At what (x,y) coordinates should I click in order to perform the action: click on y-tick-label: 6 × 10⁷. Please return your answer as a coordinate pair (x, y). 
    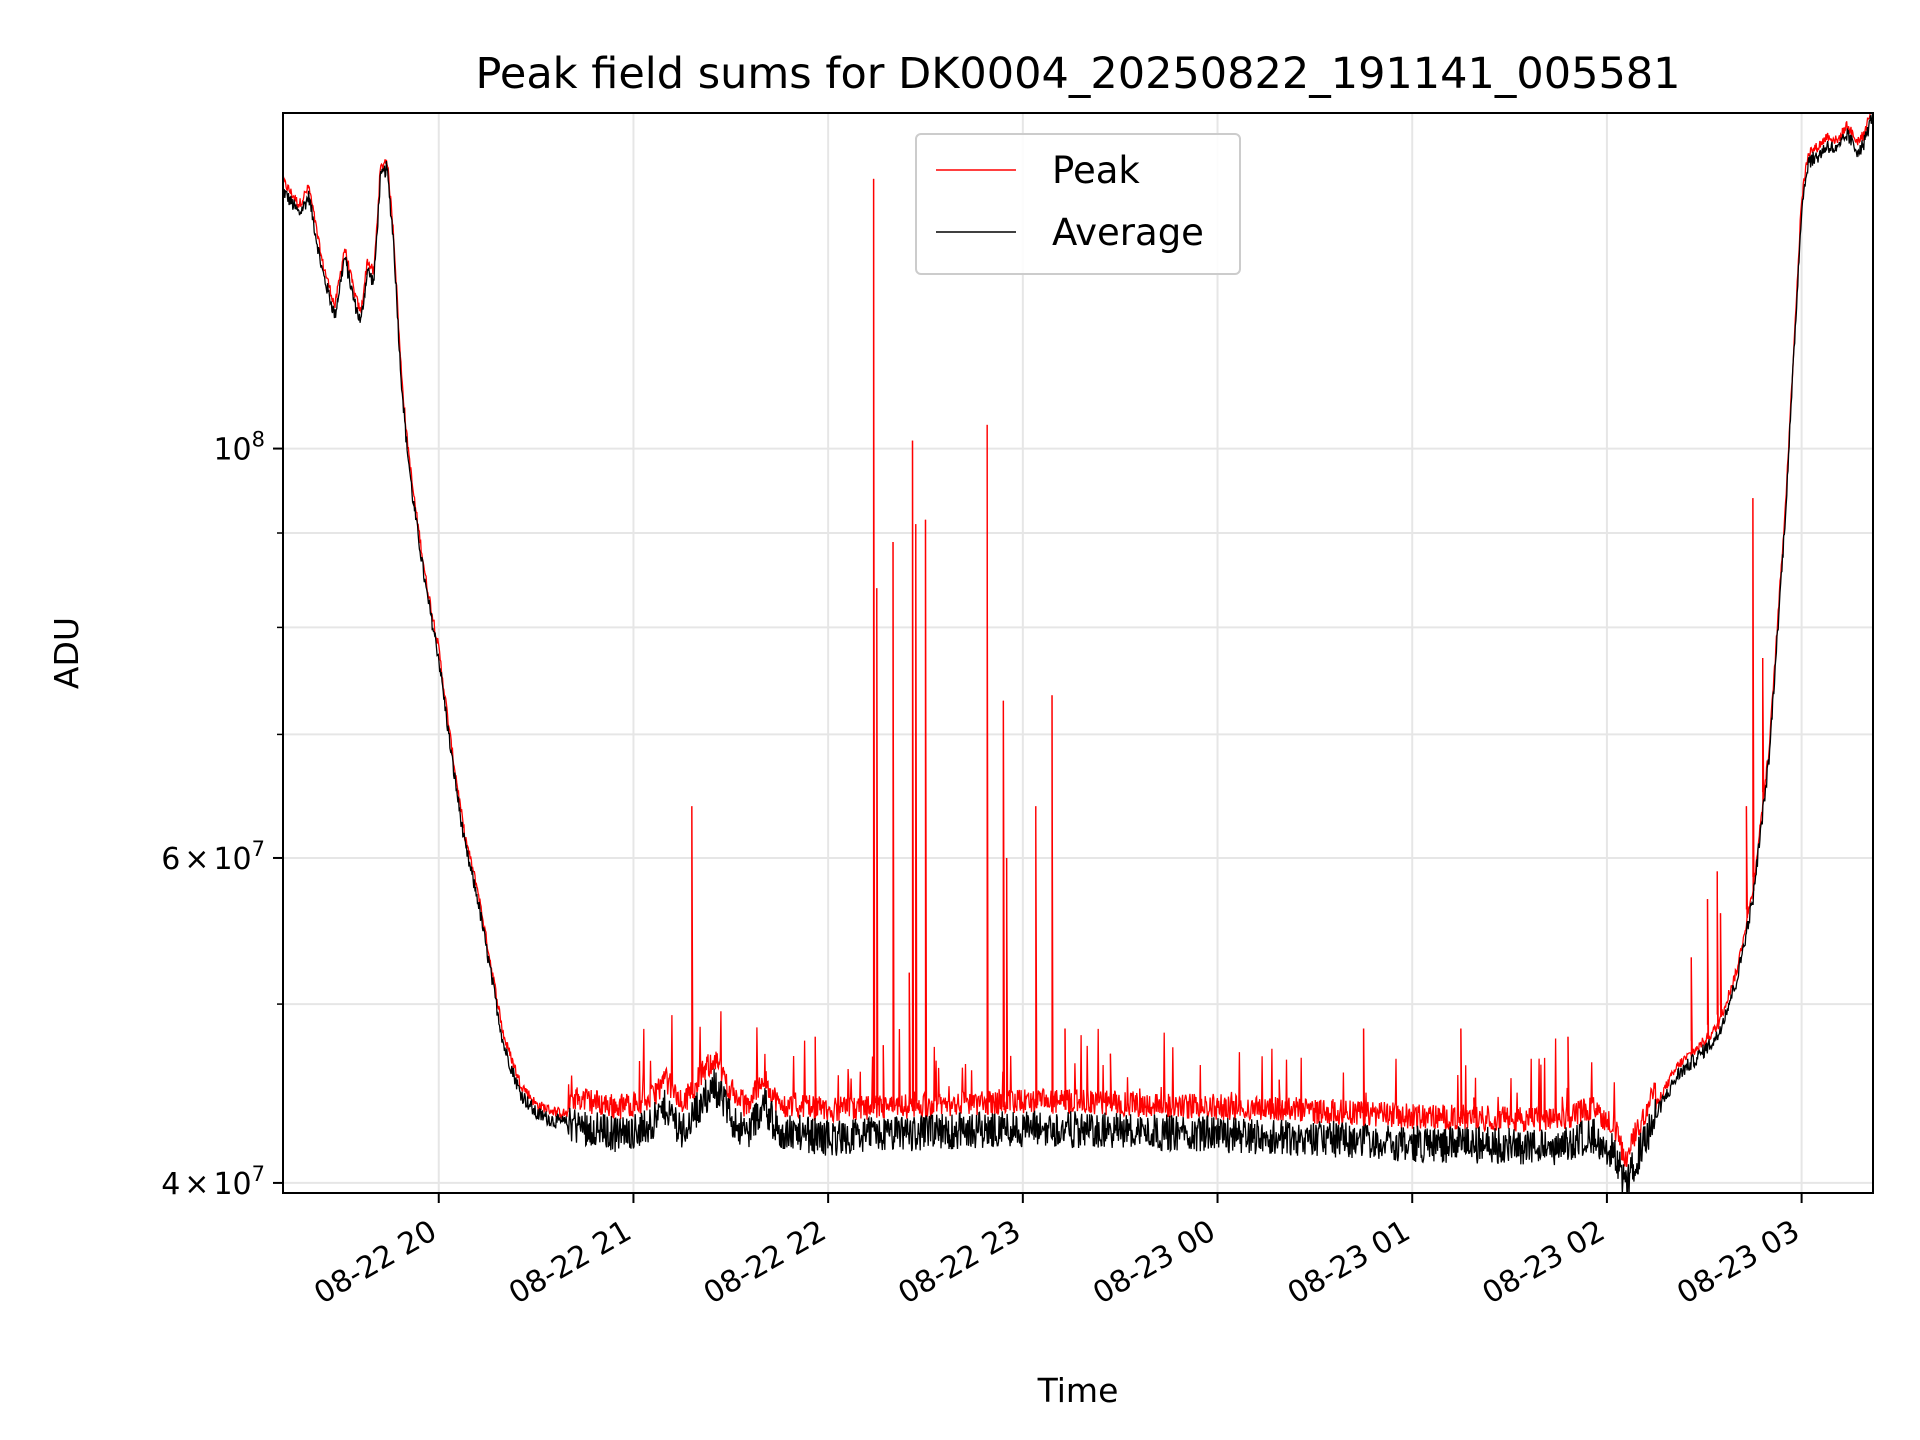
    Looking at the image, I should click on (213, 857).